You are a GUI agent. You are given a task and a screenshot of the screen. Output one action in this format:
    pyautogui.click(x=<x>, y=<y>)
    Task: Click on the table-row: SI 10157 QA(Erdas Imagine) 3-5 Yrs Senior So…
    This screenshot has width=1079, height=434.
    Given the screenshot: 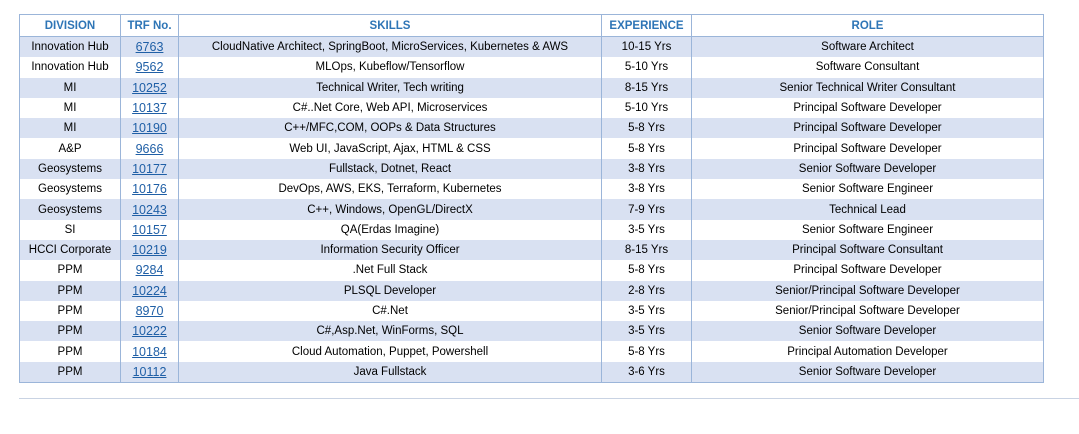 What is the action you would take?
    pyautogui.click(x=531, y=229)
    